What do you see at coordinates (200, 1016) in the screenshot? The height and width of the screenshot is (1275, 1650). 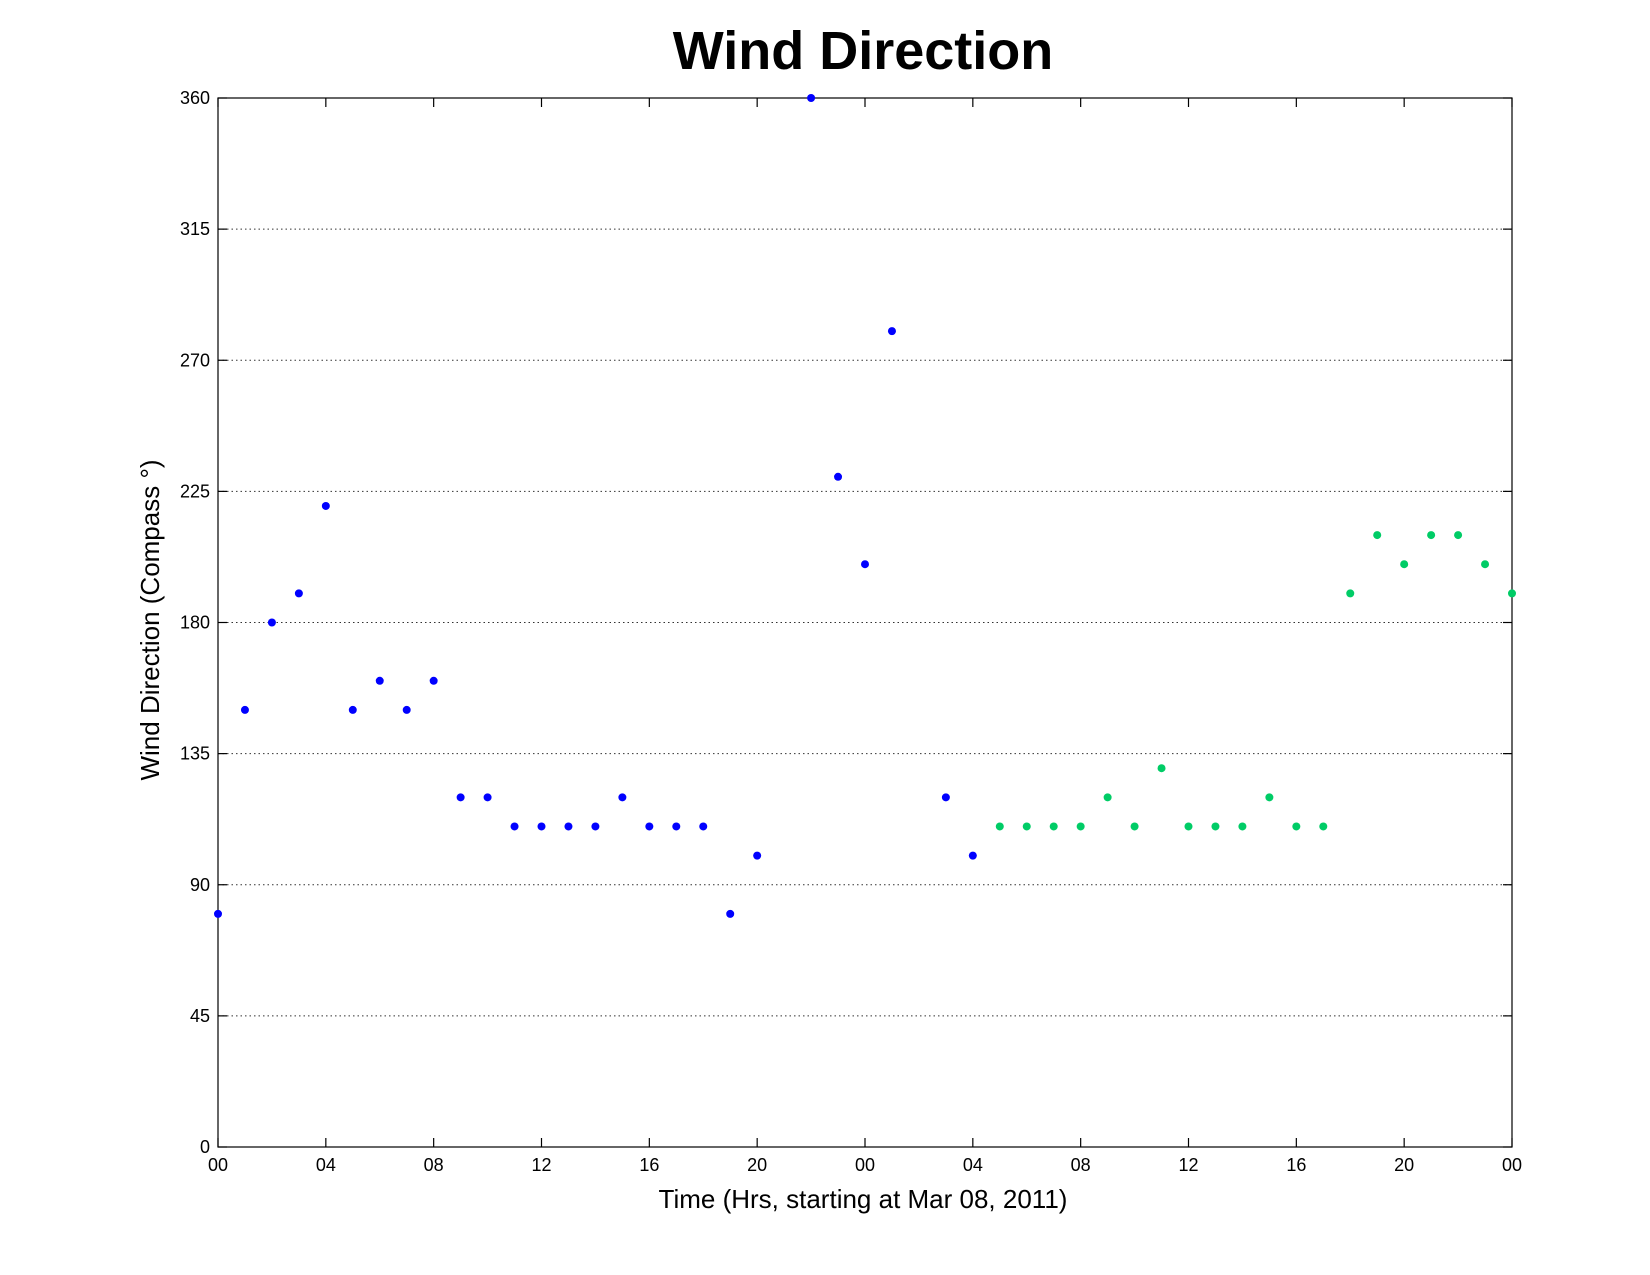 I see `y-tick-label: 45` at bounding box center [200, 1016].